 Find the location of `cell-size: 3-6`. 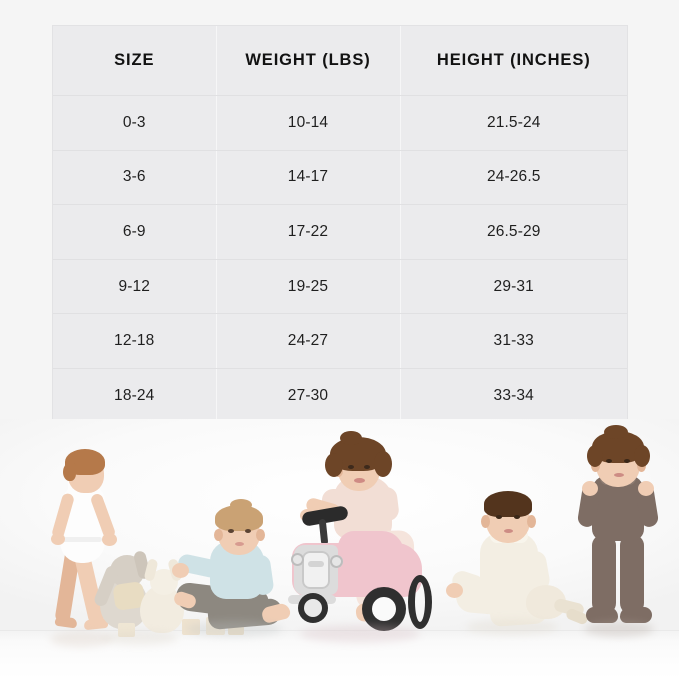

cell-size: 3-6 is located at coordinates (135, 178).